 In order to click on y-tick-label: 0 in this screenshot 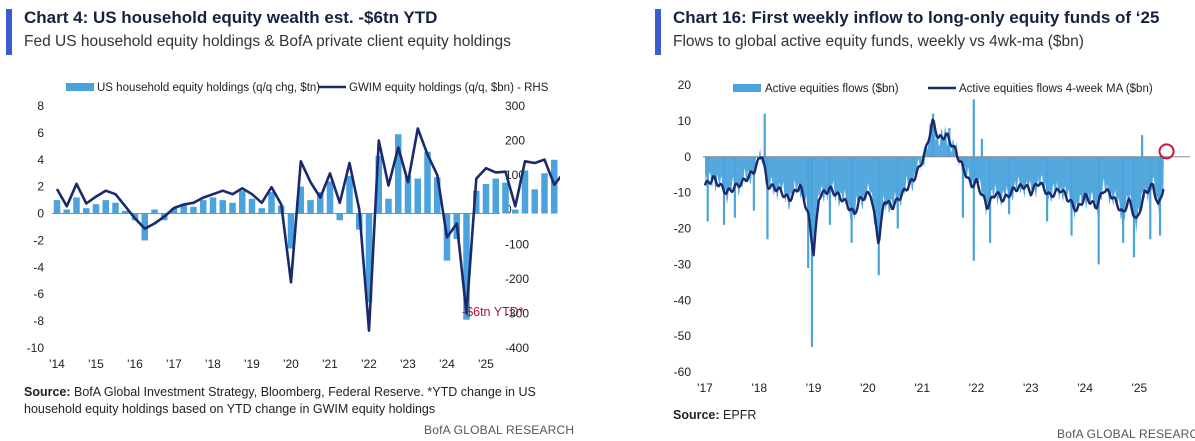, I will do `click(687, 157)`.